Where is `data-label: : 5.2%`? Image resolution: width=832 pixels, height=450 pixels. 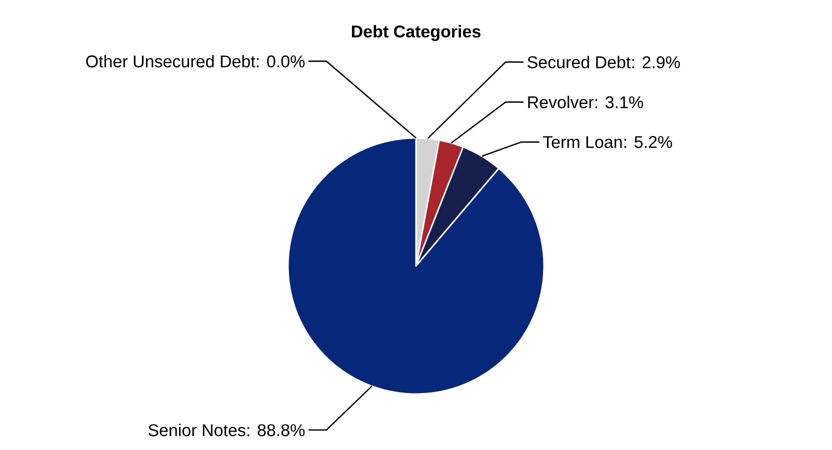 data-label: : 5.2% is located at coordinates (648, 142).